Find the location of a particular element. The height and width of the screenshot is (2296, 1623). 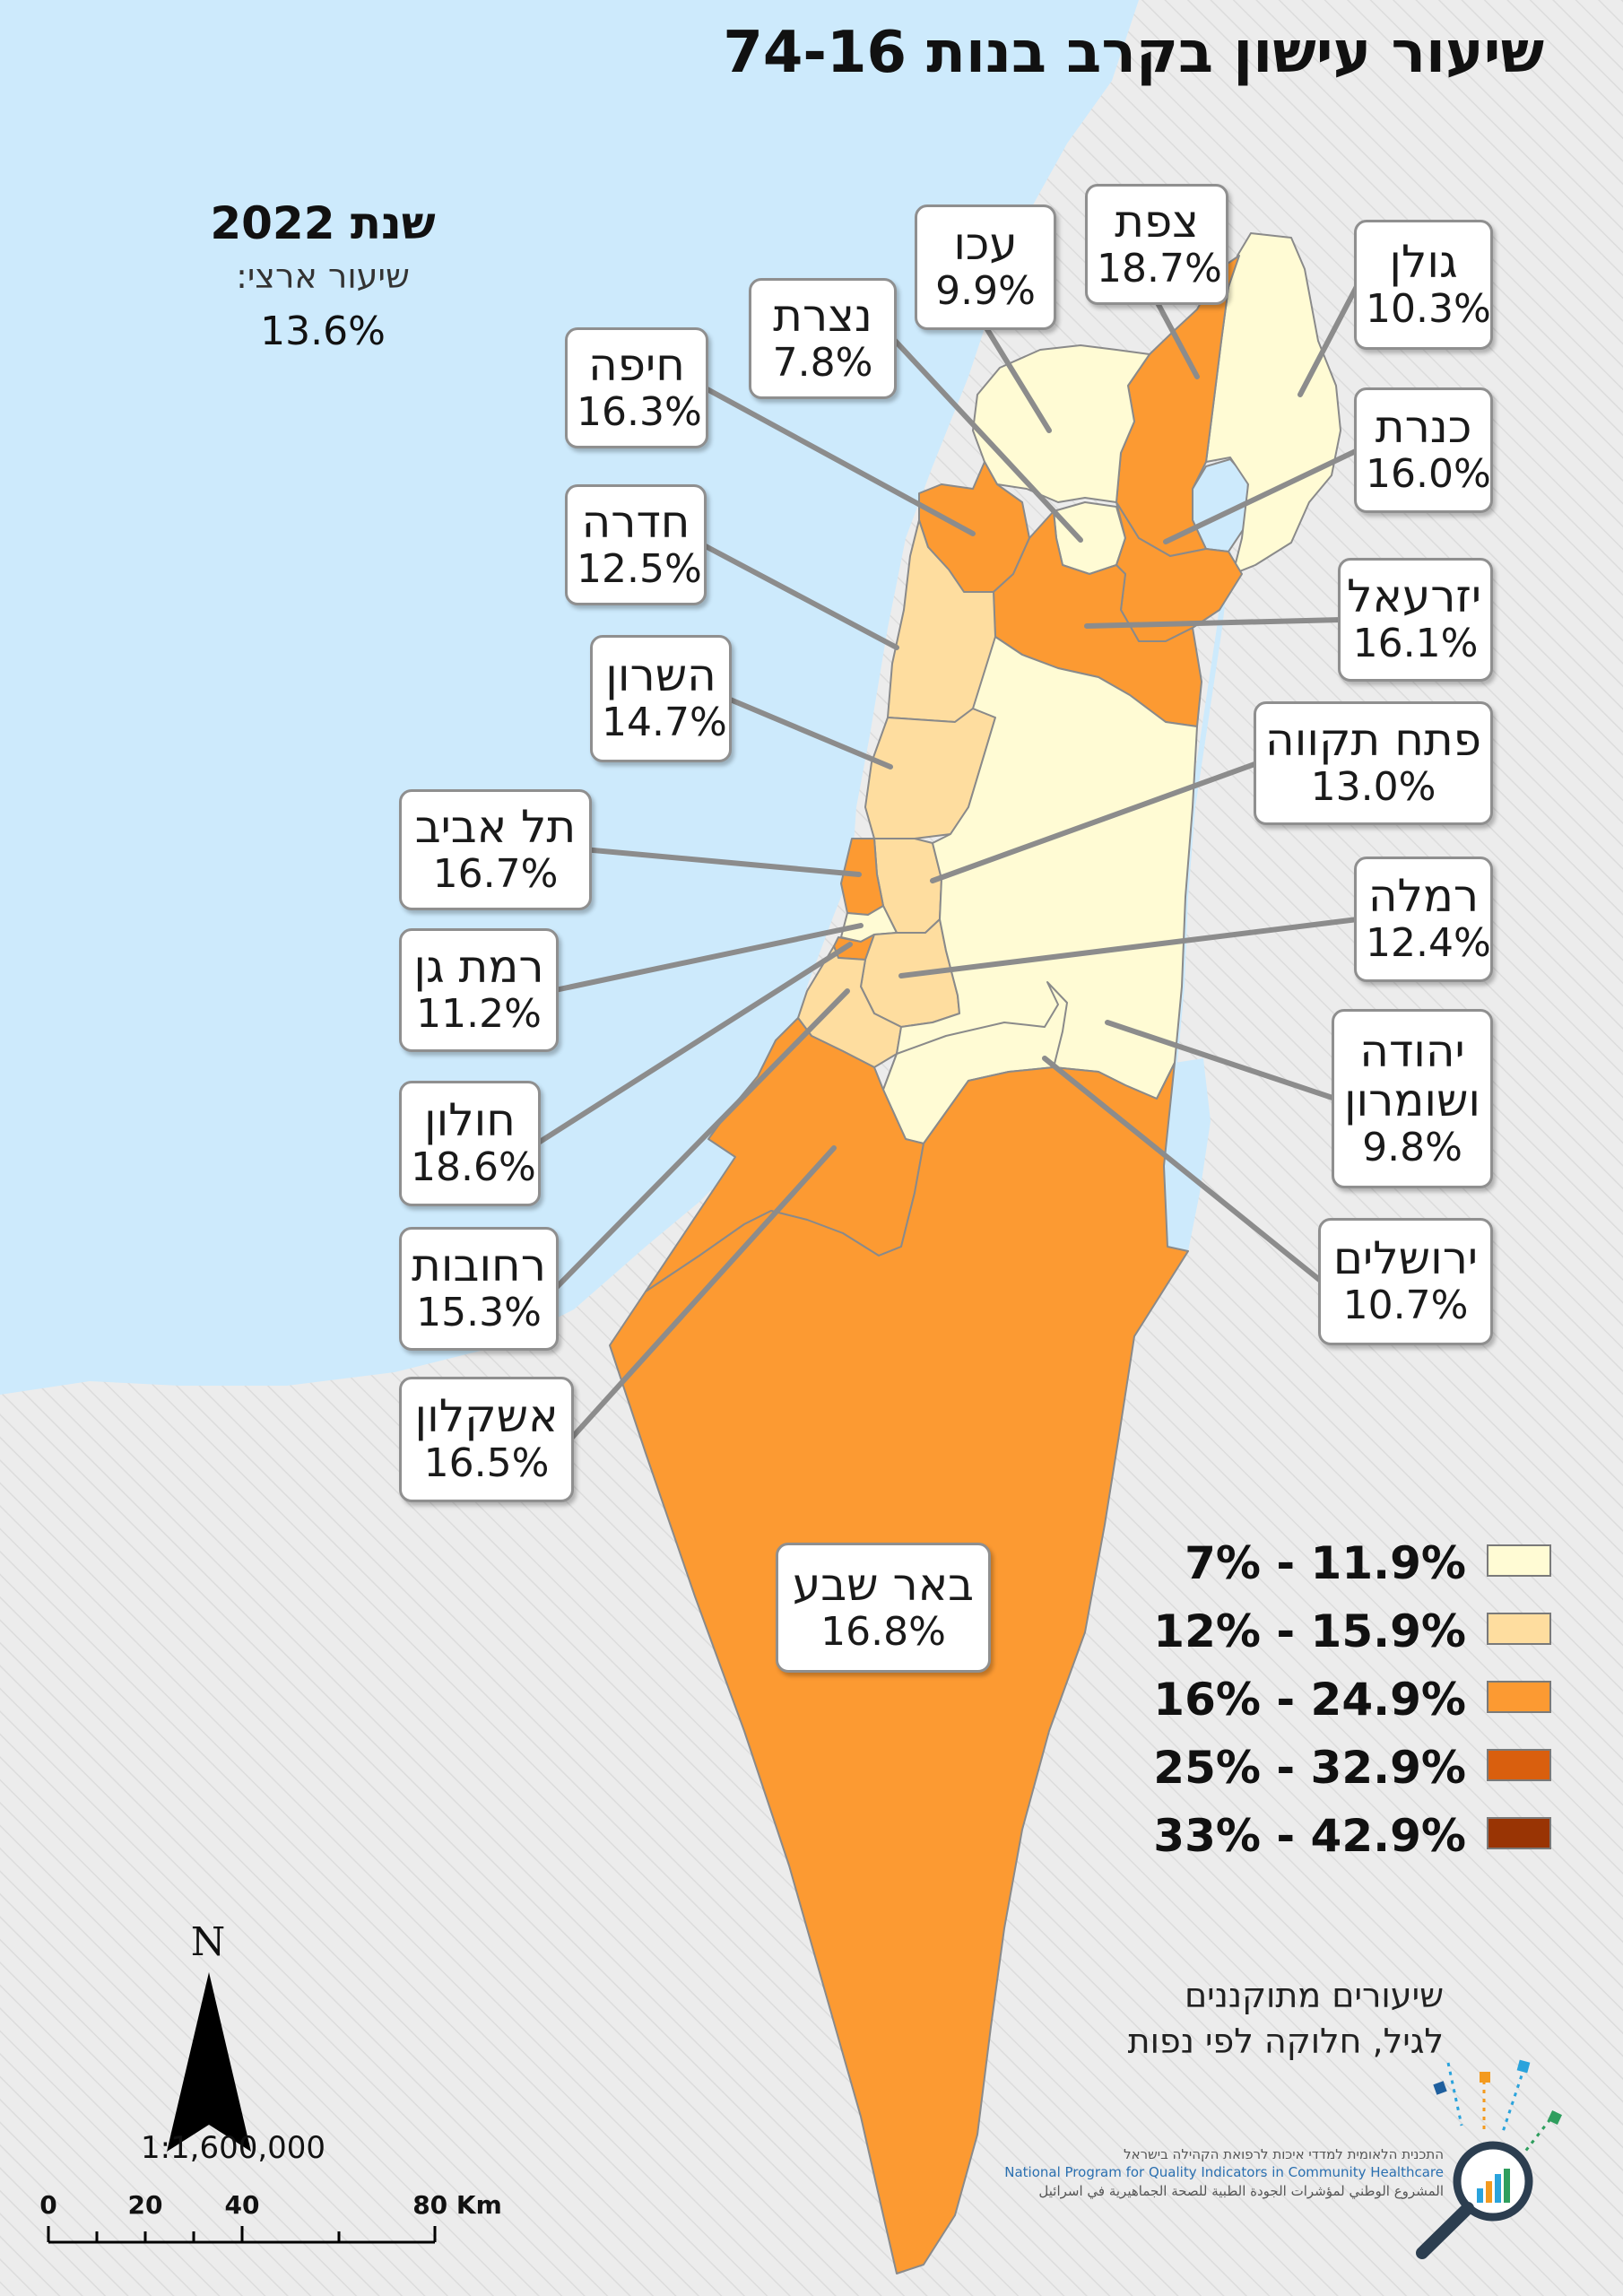

district-name: נצרת is located at coordinates (822, 315).